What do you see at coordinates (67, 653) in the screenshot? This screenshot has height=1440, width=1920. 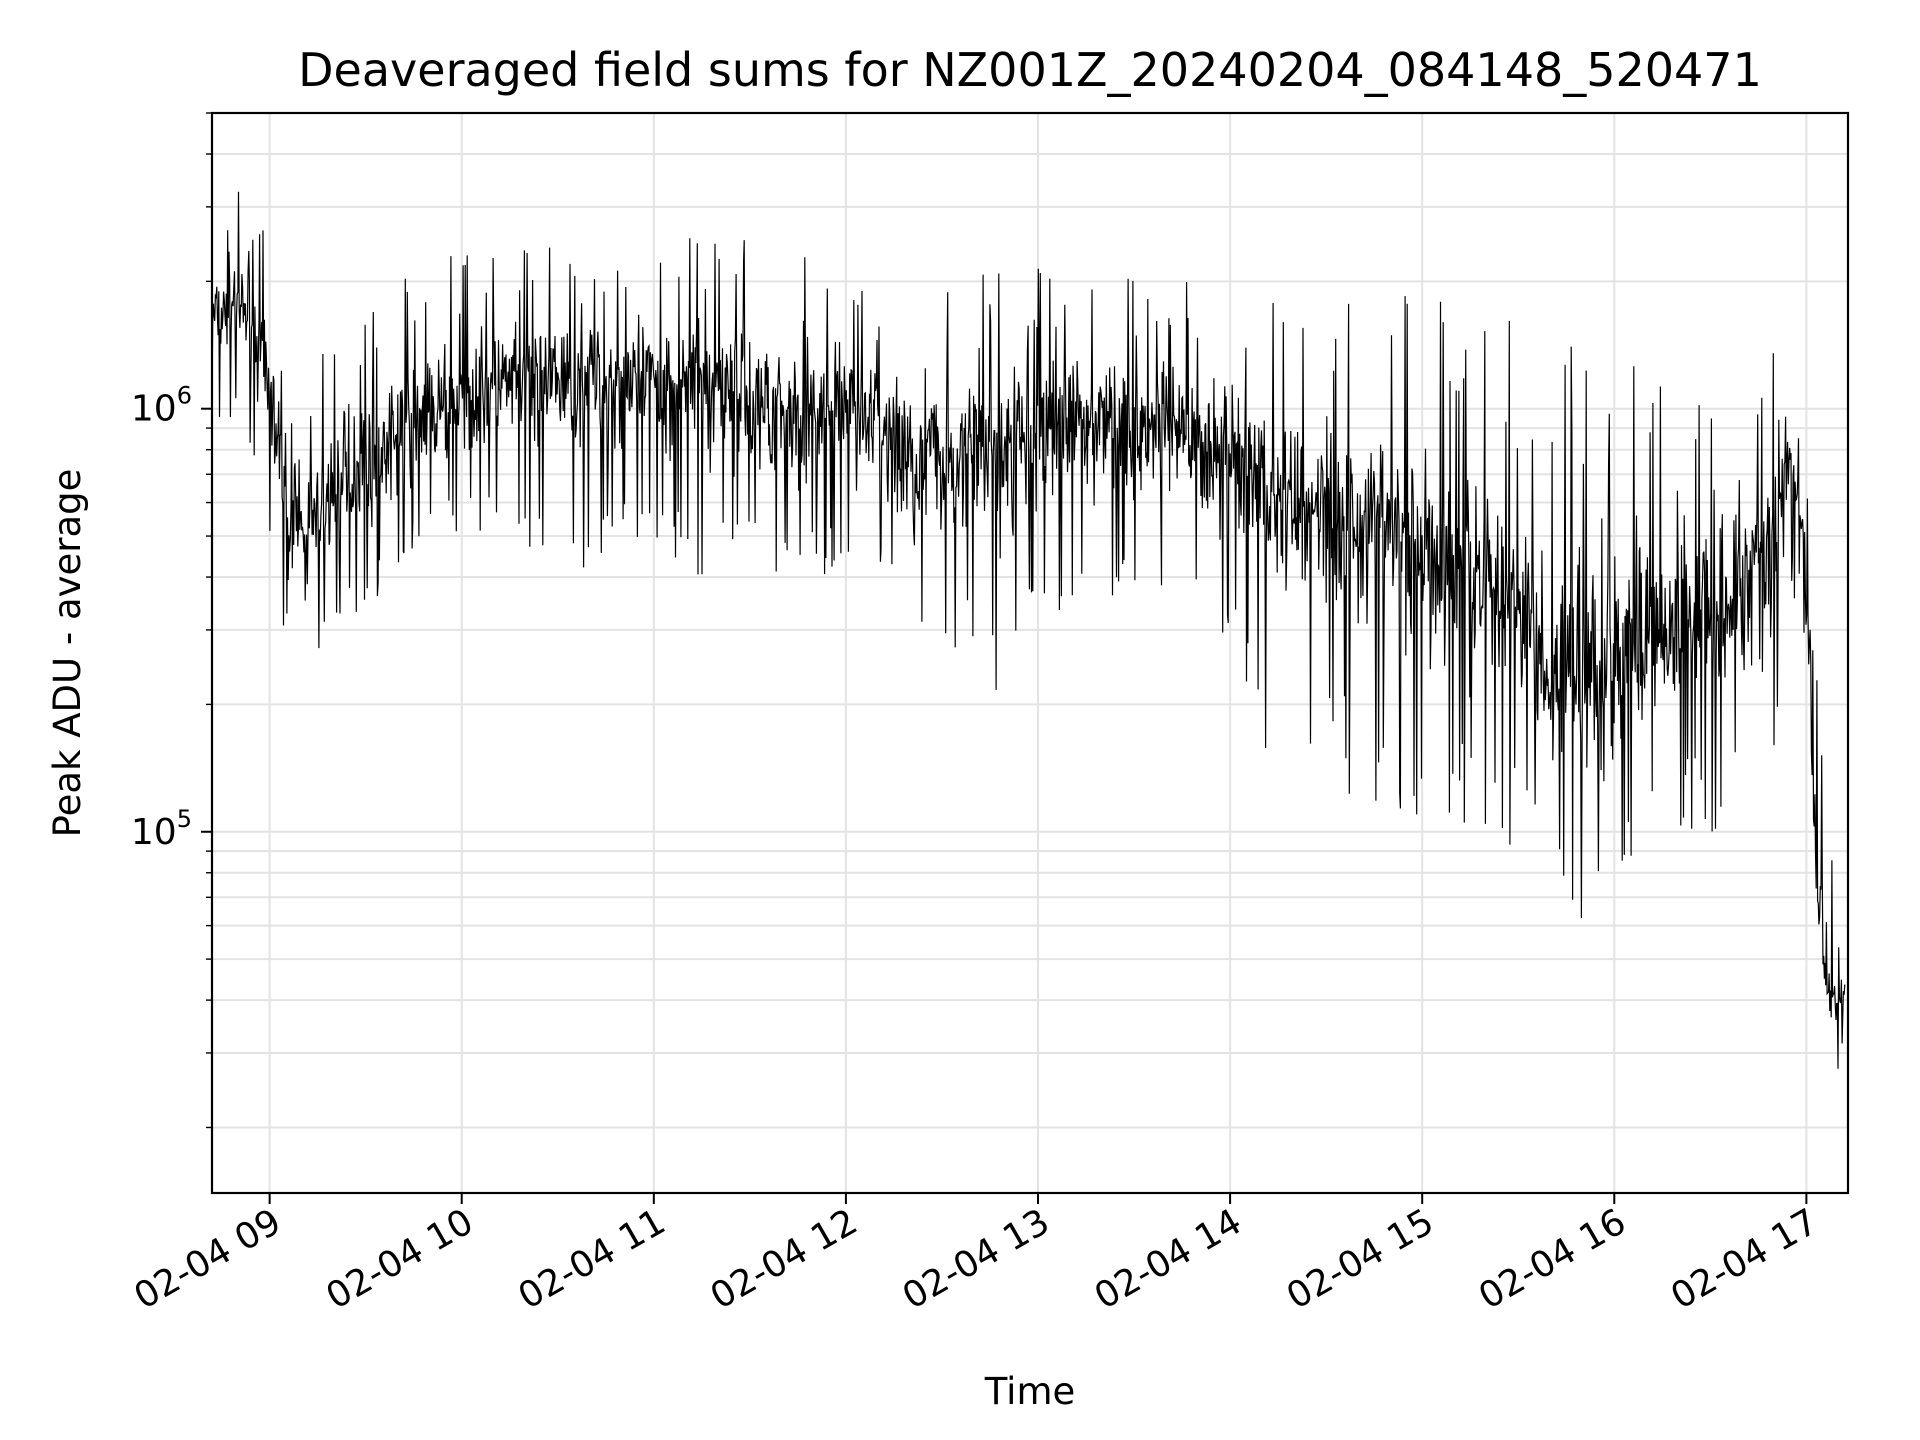 I see `y-axis-label: Peak ADU - average` at bounding box center [67, 653].